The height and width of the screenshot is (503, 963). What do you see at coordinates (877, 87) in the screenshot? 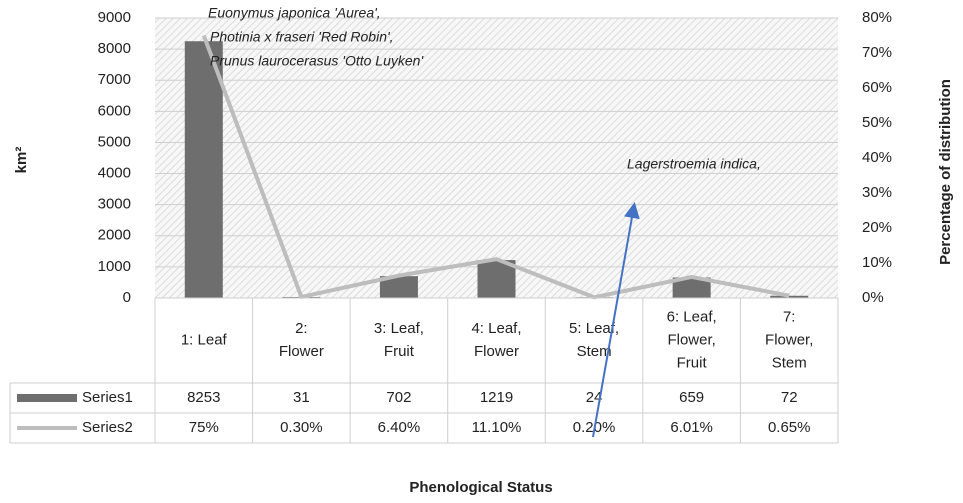
I see `y2-tick-label: 60%` at bounding box center [877, 87].